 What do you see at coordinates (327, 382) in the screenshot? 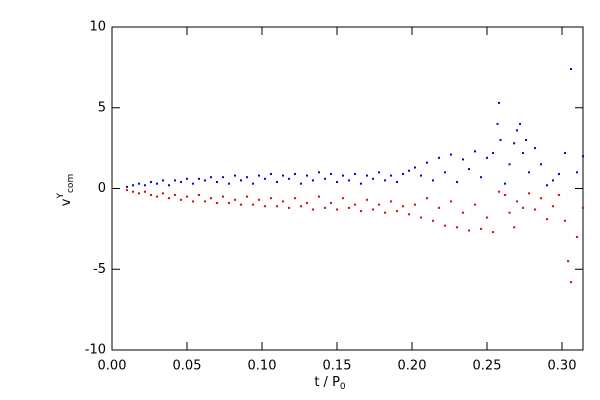
I see `x-label-text: t / P` at bounding box center [327, 382].